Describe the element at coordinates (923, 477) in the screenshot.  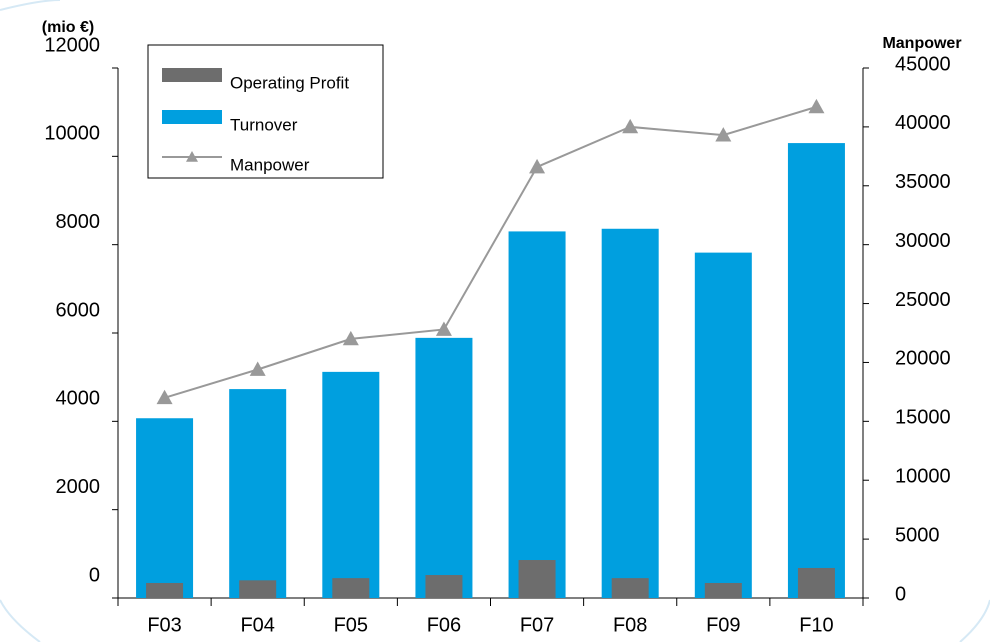
I see `y2-tick-label: 10000` at that location.